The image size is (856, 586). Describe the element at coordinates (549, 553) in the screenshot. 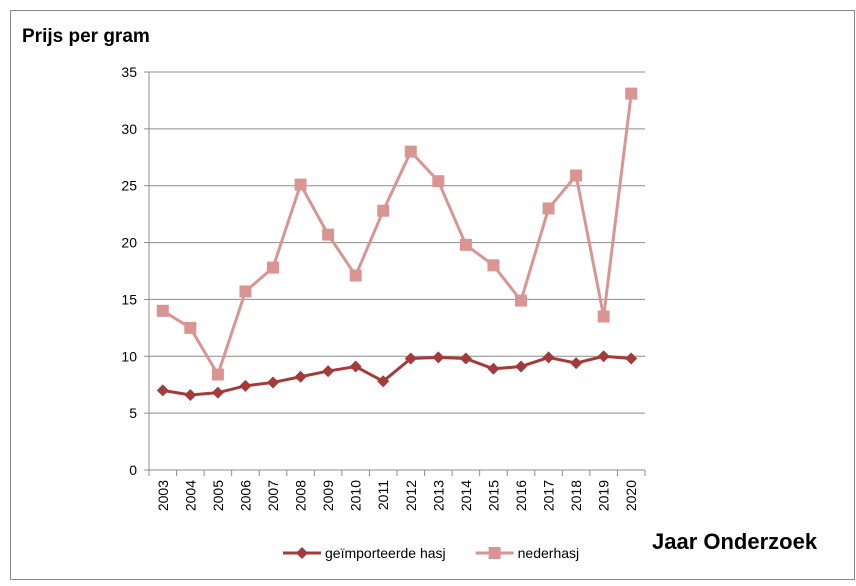

I see `legend-label: nederhasj` at that location.